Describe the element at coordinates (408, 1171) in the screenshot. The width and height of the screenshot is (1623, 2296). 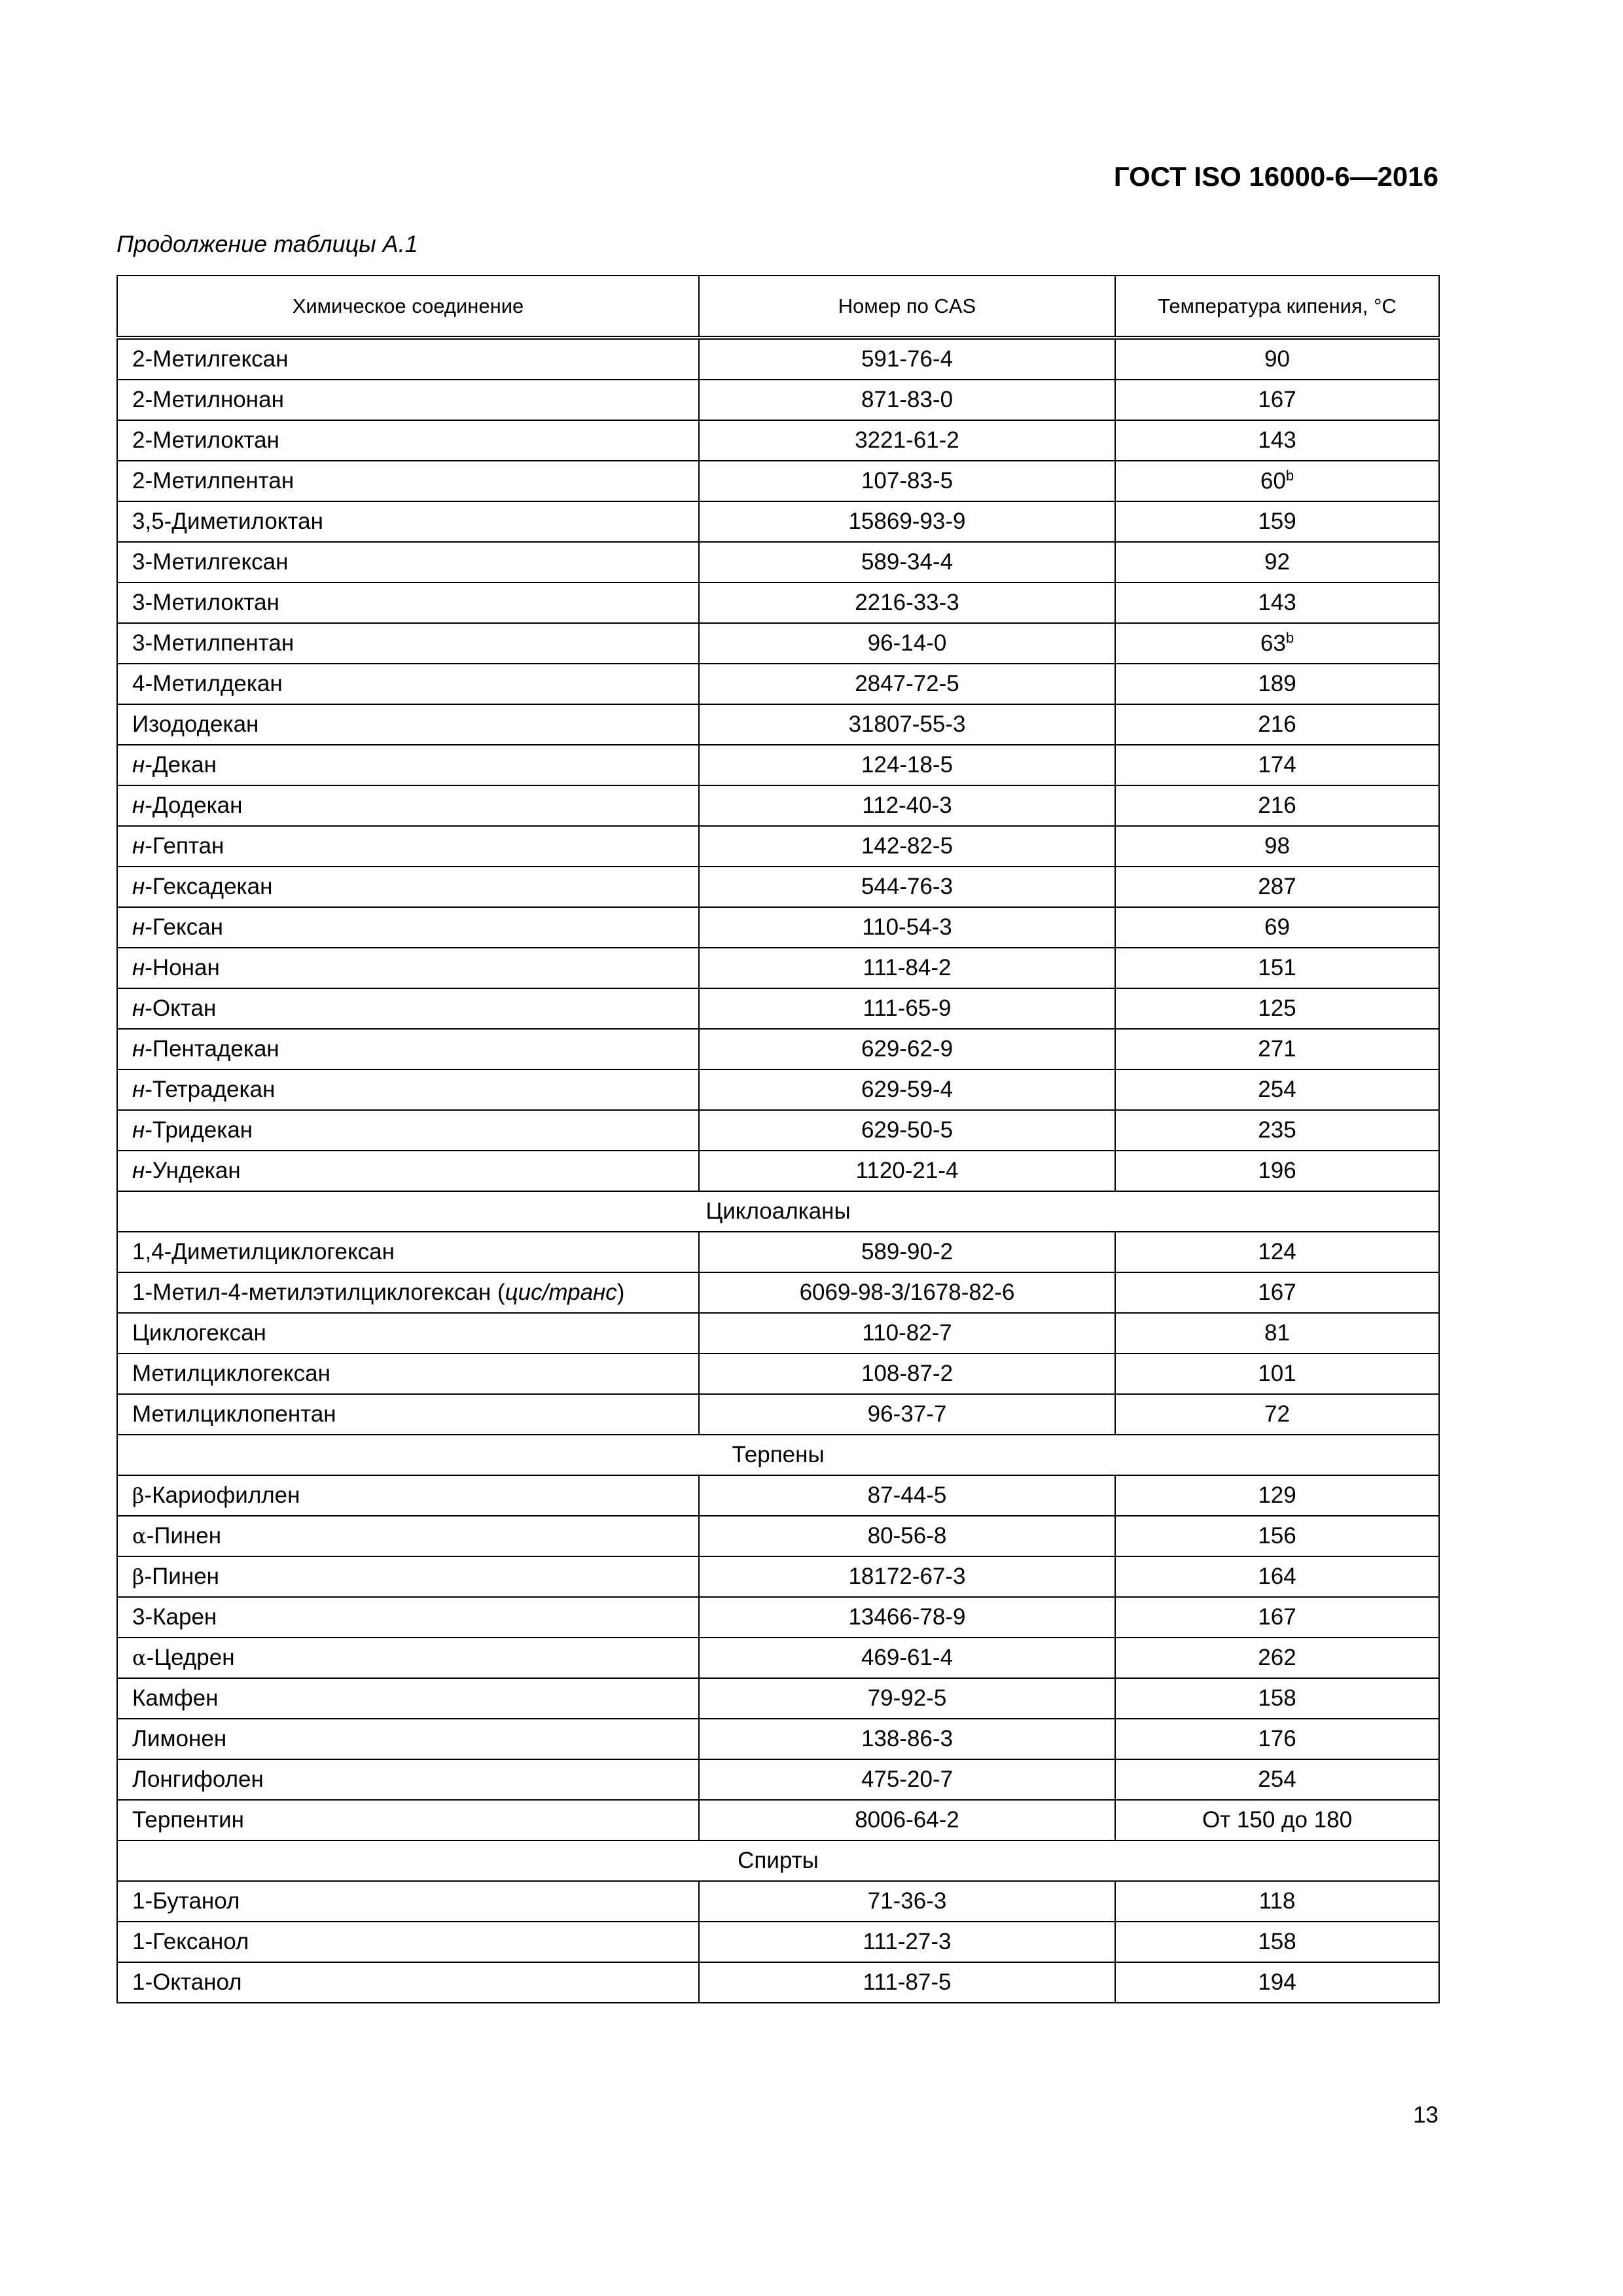
I see `compound-cell: н-Ундекан` at that location.